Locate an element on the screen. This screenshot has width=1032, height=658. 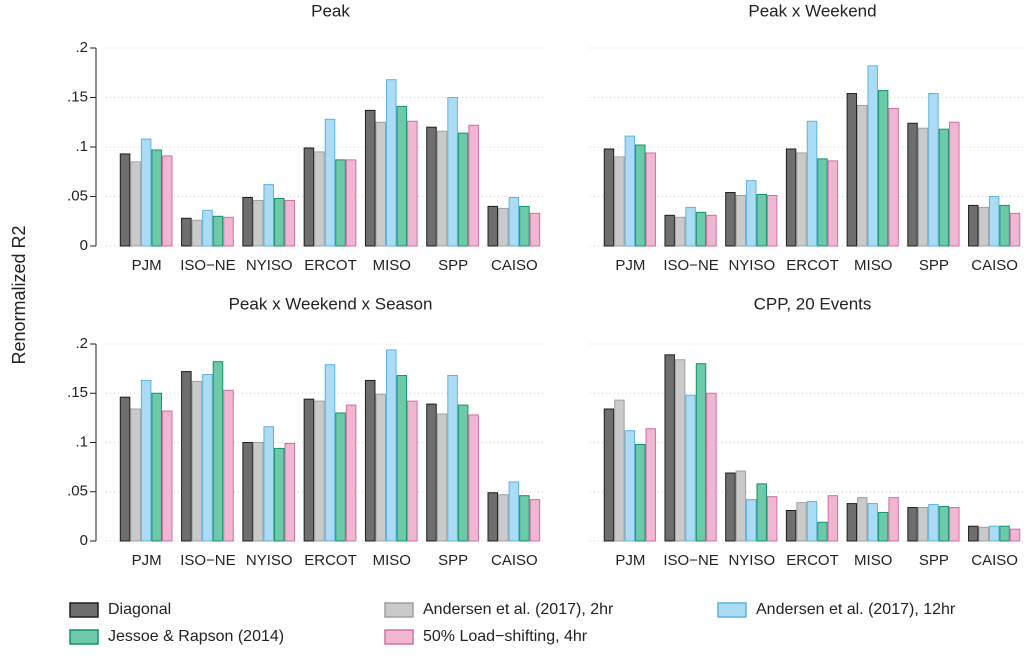
legend-label: Diagonal is located at coordinates (139, 609).